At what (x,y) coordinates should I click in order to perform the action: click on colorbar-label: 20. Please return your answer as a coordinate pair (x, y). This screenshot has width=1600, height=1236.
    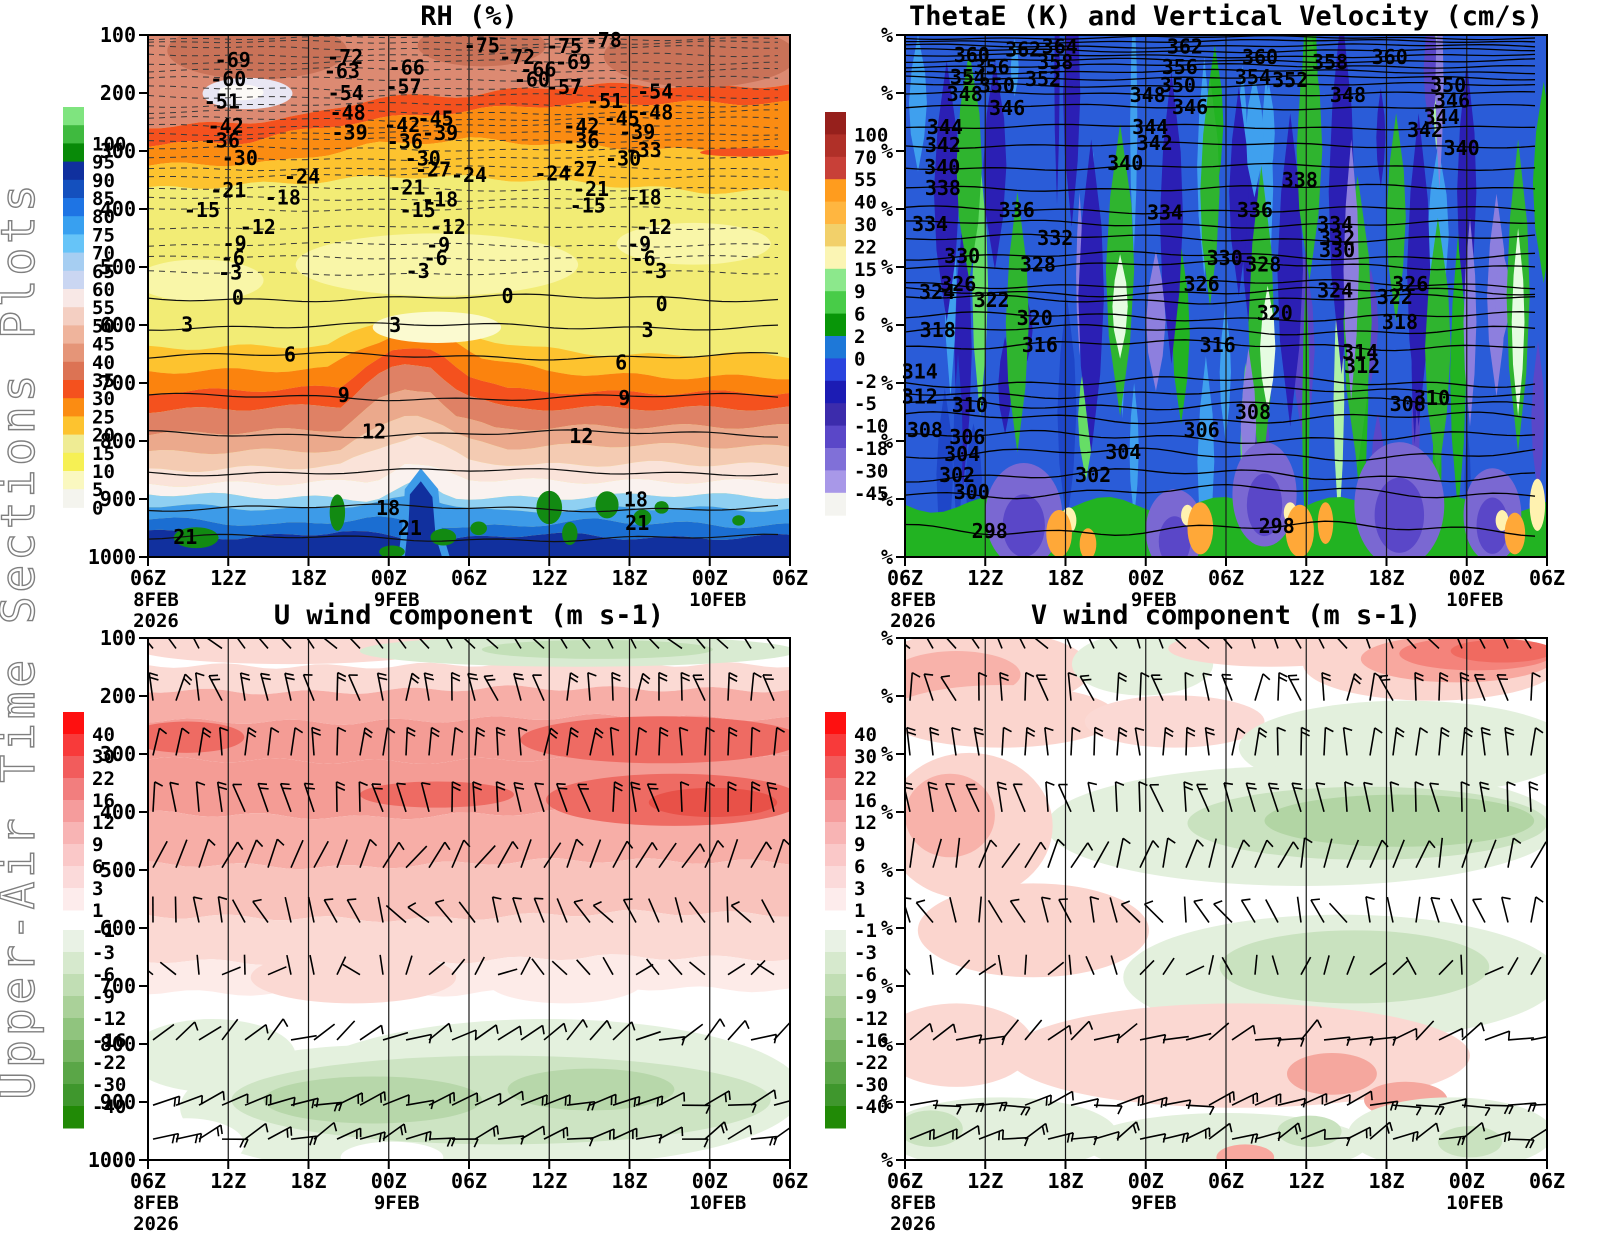
    Looking at the image, I should click on (103, 436).